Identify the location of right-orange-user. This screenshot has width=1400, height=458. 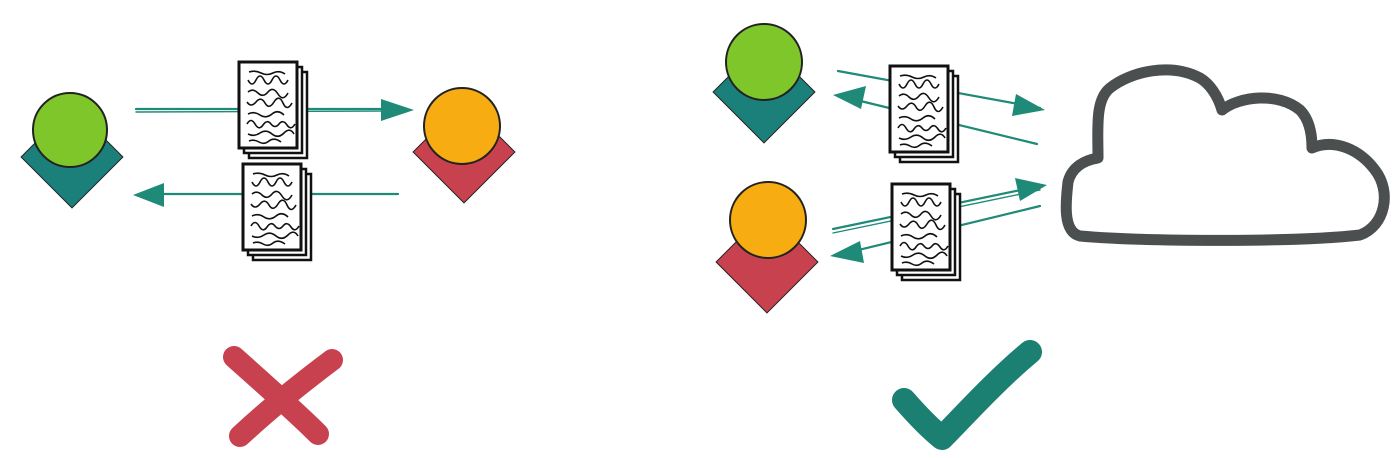
(767, 247).